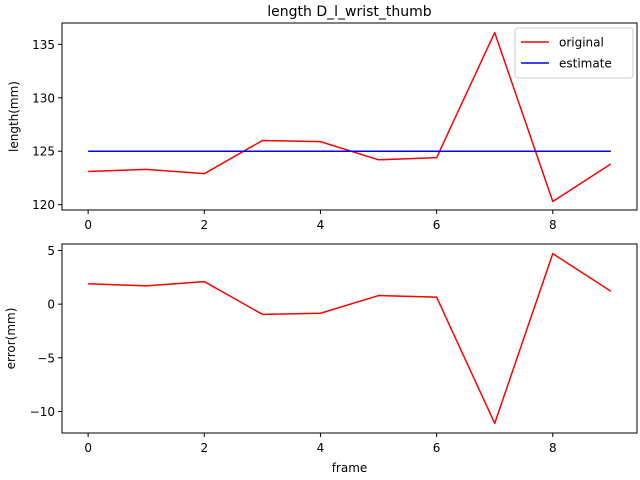  I want to click on y-tick-label: 120, so click(43, 205).